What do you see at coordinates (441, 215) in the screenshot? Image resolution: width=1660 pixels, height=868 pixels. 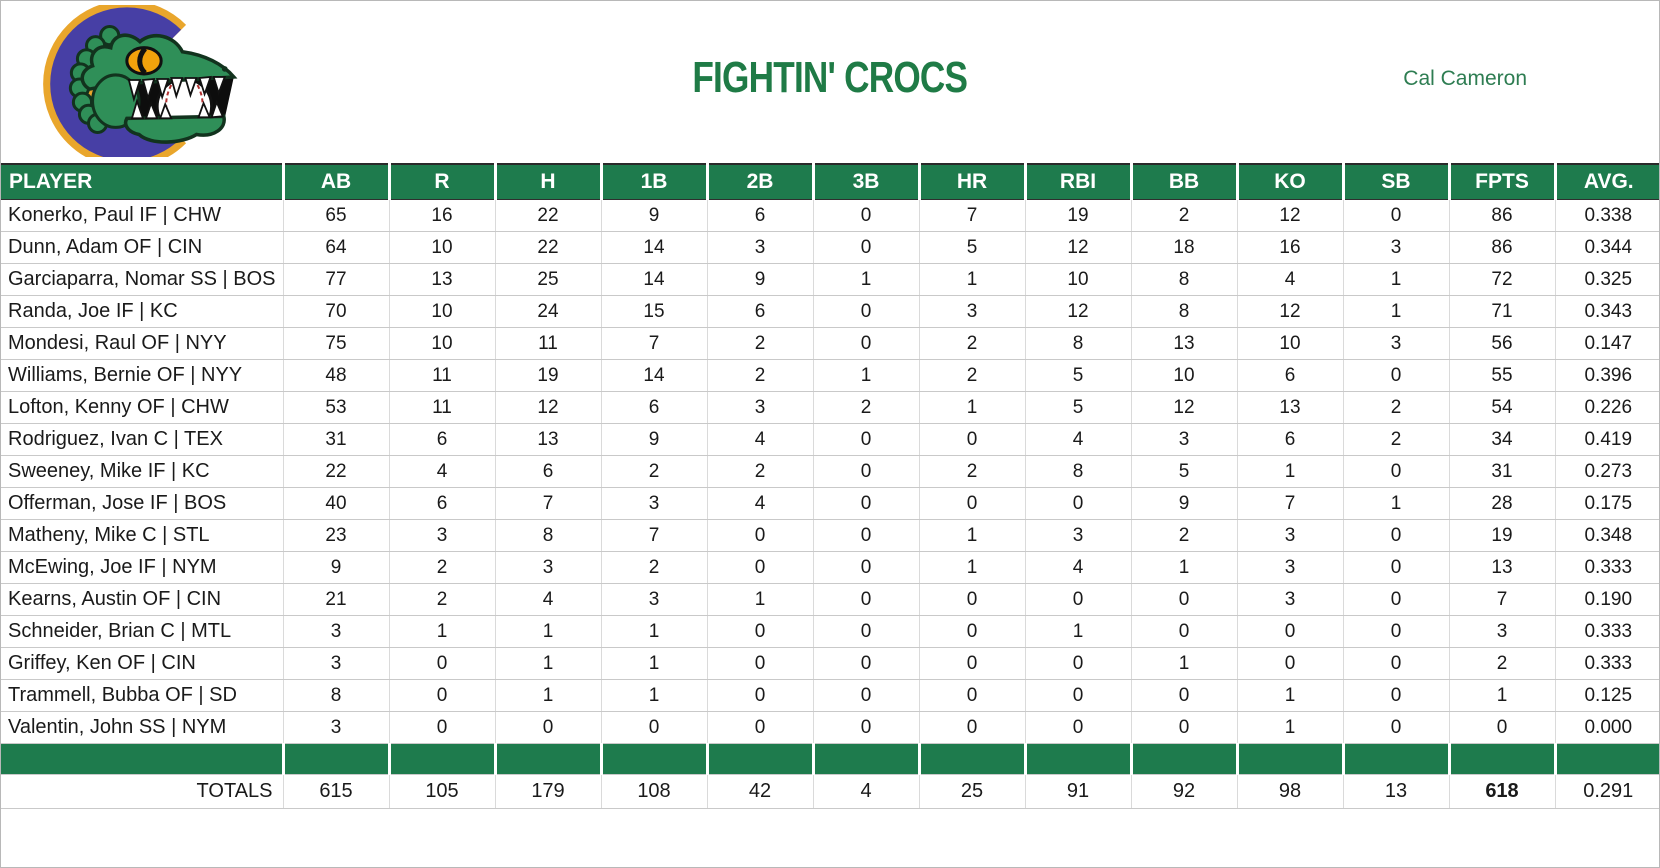 I see `stat-cell: 16` at bounding box center [441, 215].